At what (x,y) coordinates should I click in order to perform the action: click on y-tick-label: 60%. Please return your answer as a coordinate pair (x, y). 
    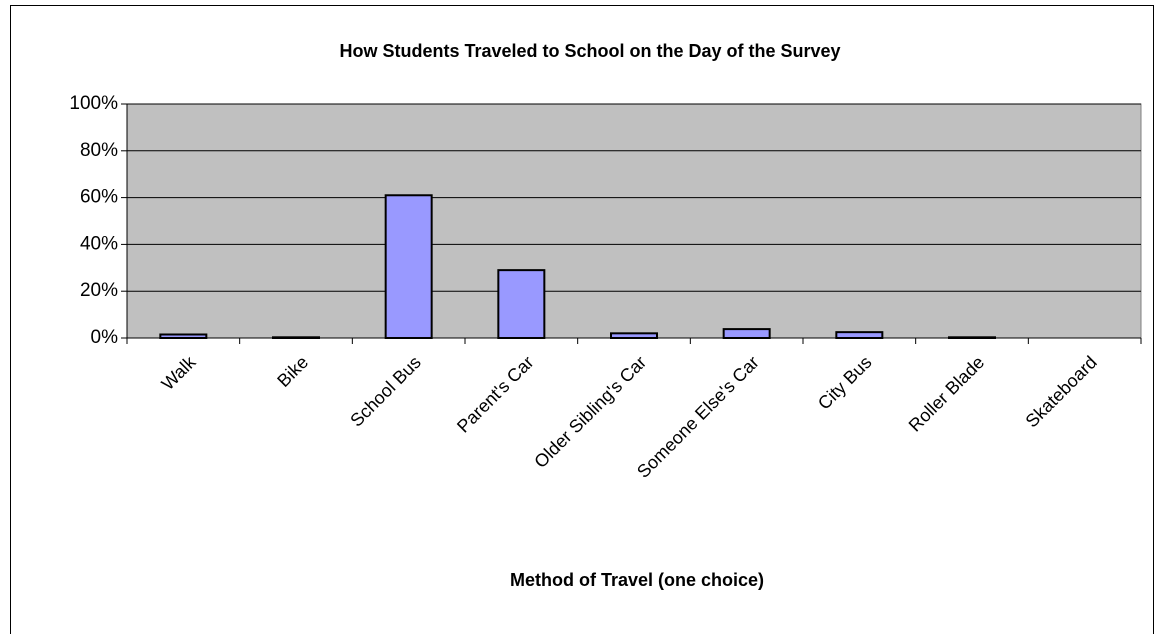
    Looking at the image, I should click on (99, 197).